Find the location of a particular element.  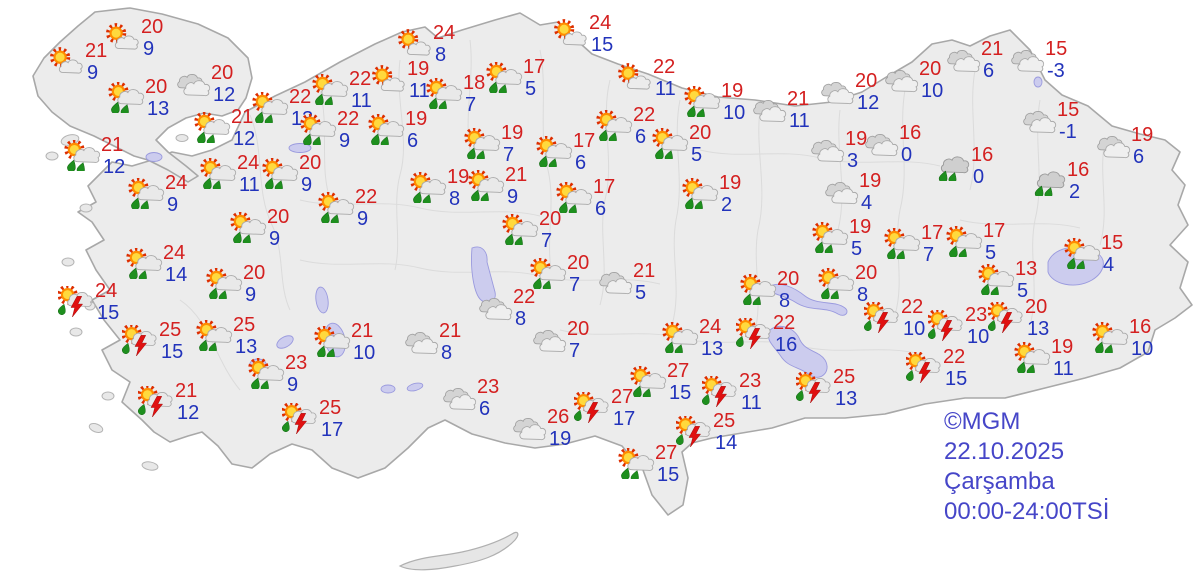

forecast-date: 22.10.2025 is located at coordinates (1004, 451).